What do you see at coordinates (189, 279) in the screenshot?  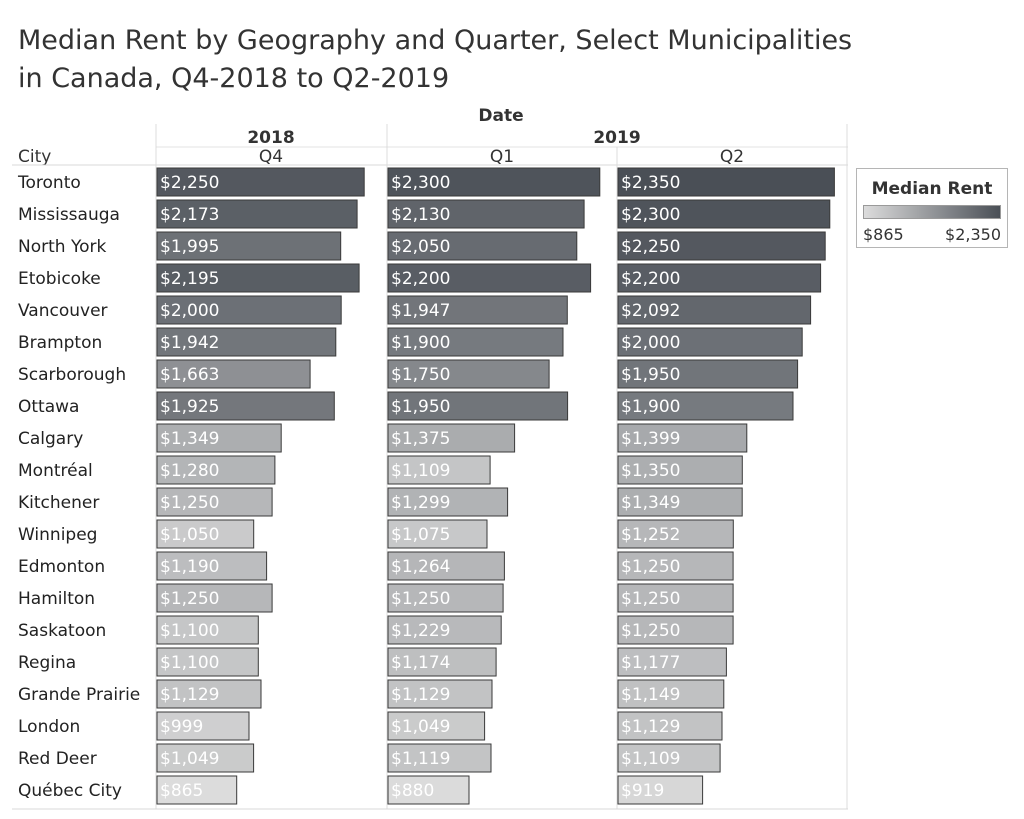 I see `data-label: $2,195` at bounding box center [189, 279].